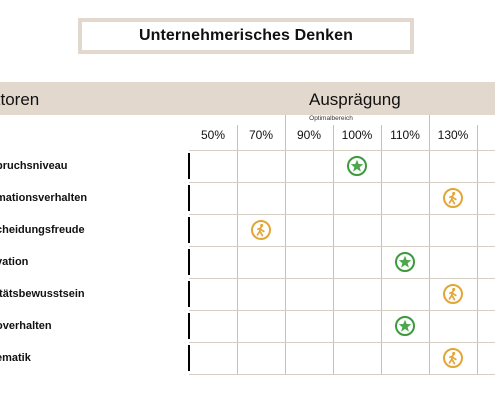 The image size is (495, 400). I want to click on header-band, so click(247, 98).